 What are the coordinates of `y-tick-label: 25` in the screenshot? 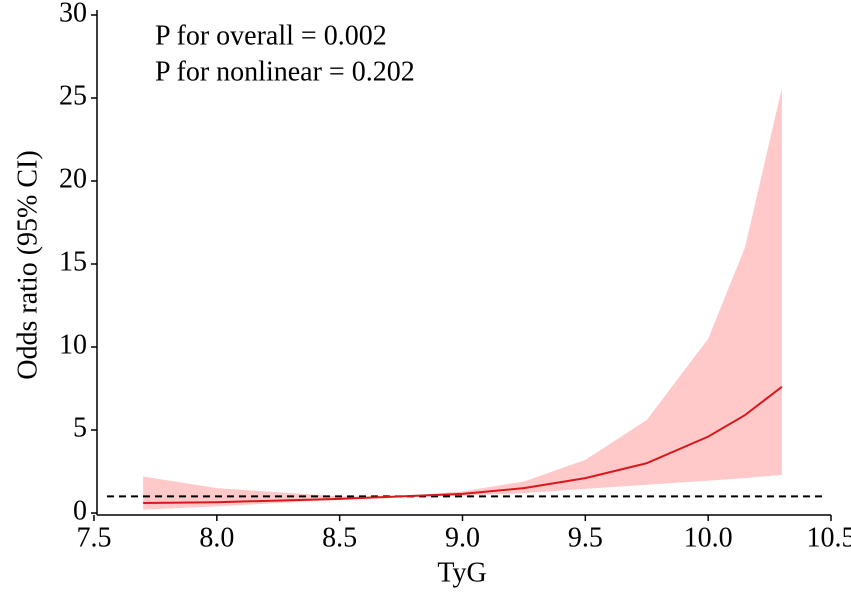 It's located at (73, 95).